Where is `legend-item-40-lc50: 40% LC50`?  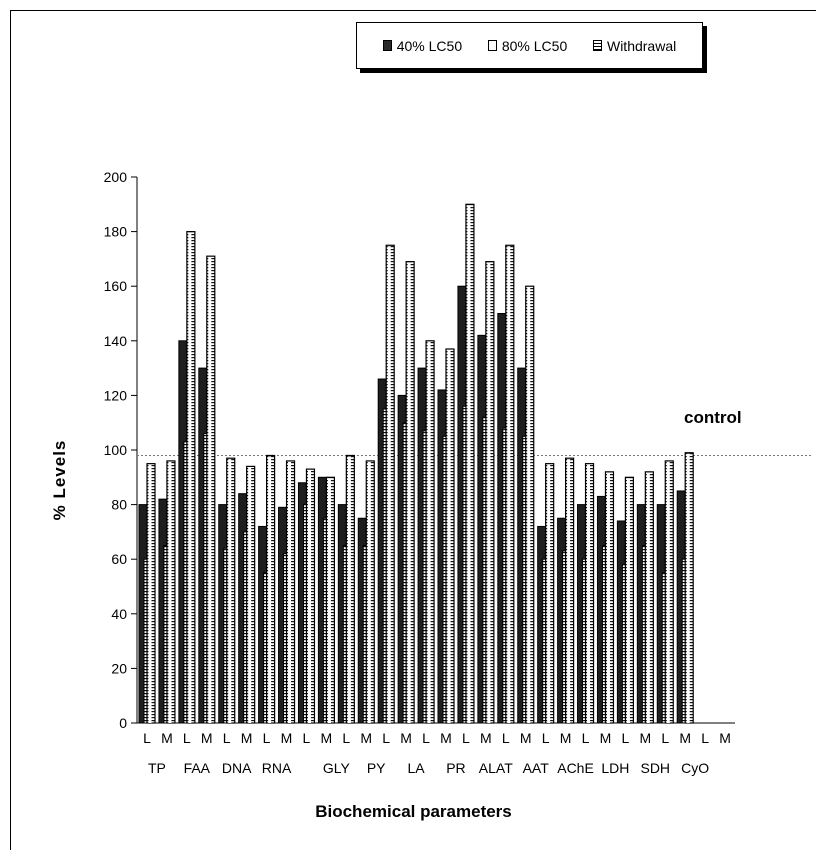 legend-item-40-lc50: 40% LC50 is located at coordinates (422, 45).